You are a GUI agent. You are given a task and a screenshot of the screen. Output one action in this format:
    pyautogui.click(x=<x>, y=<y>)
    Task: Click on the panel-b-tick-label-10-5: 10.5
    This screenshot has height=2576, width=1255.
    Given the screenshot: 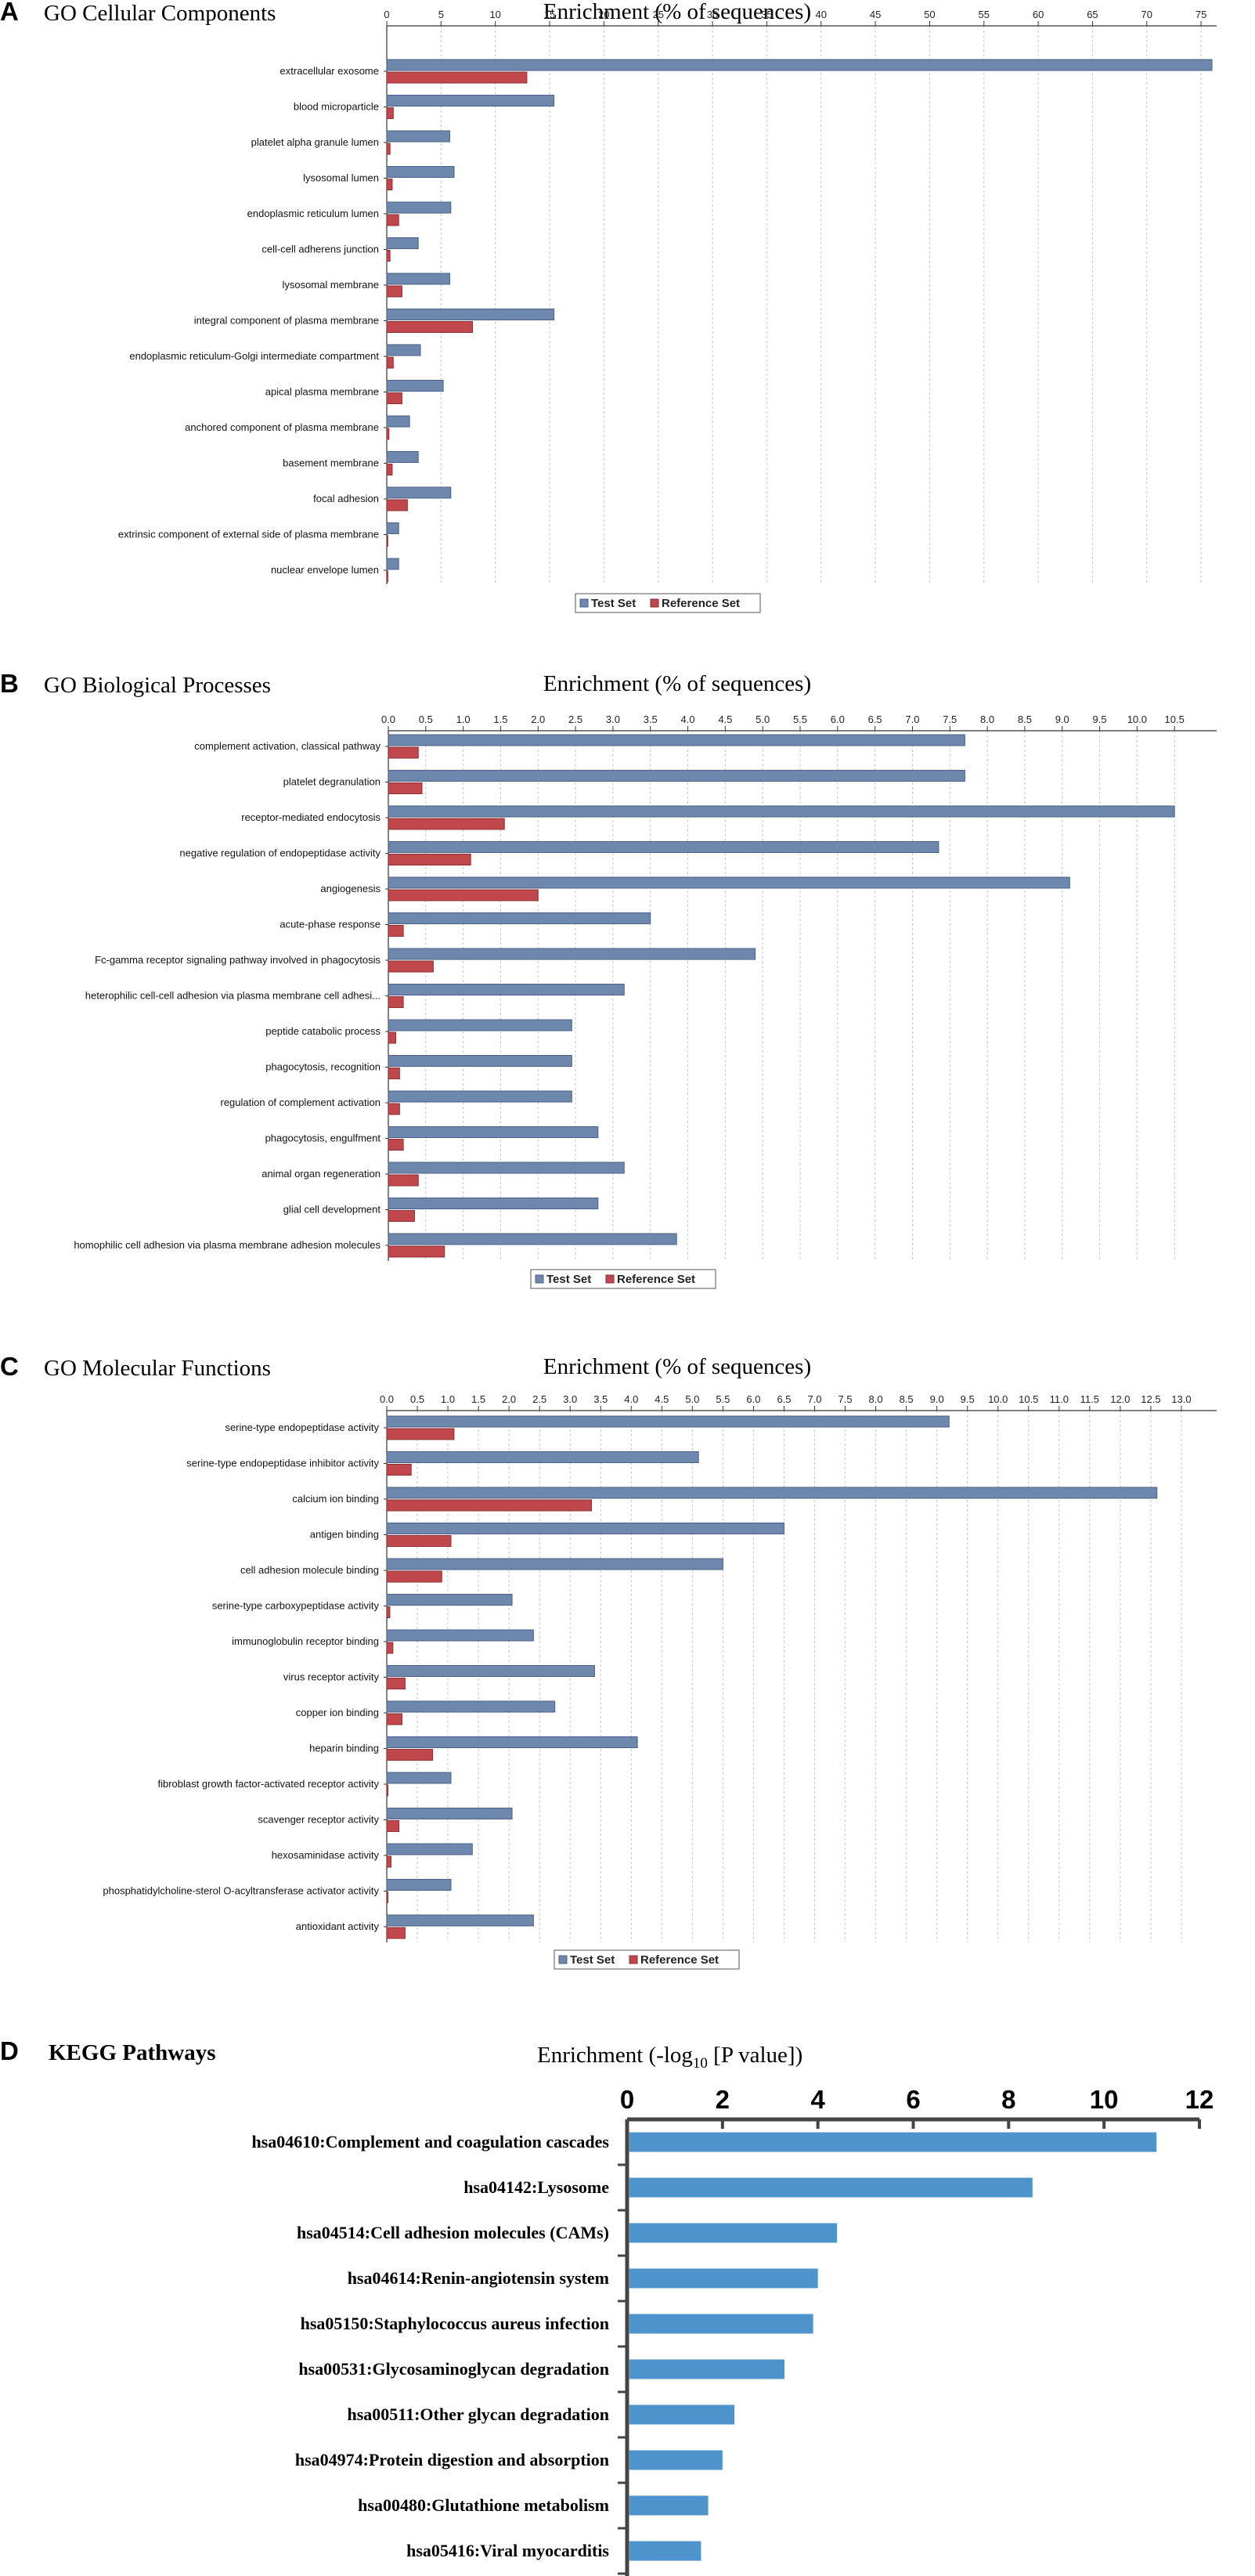 What is the action you would take?
    pyautogui.click(x=1175, y=719)
    